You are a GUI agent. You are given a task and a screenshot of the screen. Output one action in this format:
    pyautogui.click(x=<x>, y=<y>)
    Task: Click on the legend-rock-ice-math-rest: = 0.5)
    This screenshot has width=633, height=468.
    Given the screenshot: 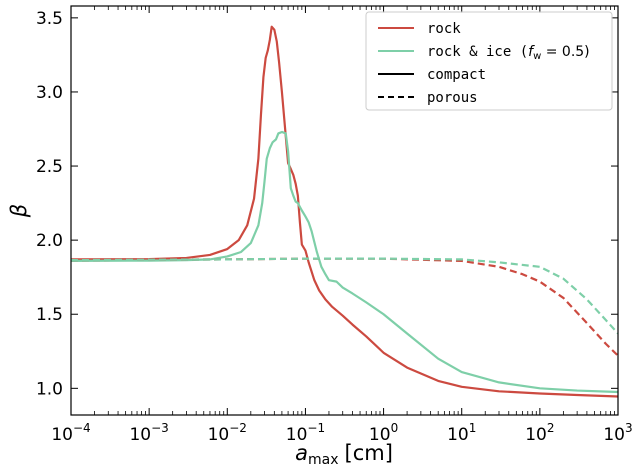 What is the action you would take?
    pyautogui.click(x=565, y=52)
    